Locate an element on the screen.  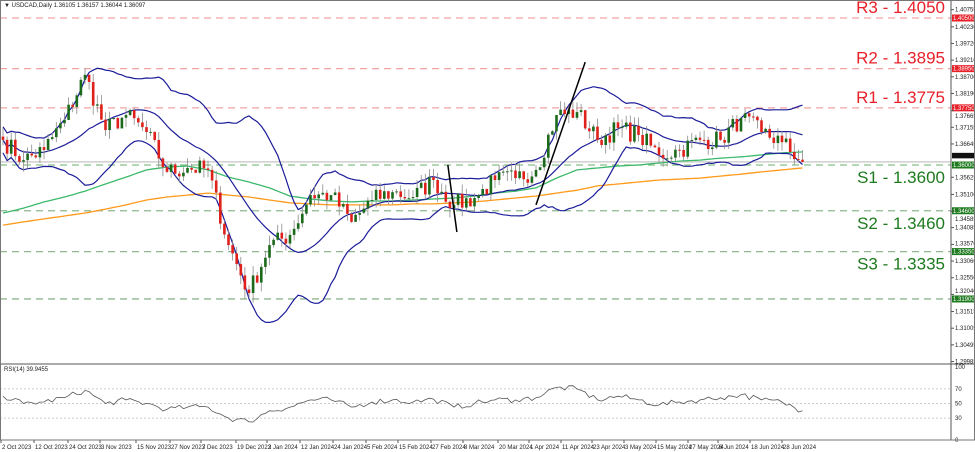
date-tick-label: 6 Jun 2024 is located at coordinates (734, 448).